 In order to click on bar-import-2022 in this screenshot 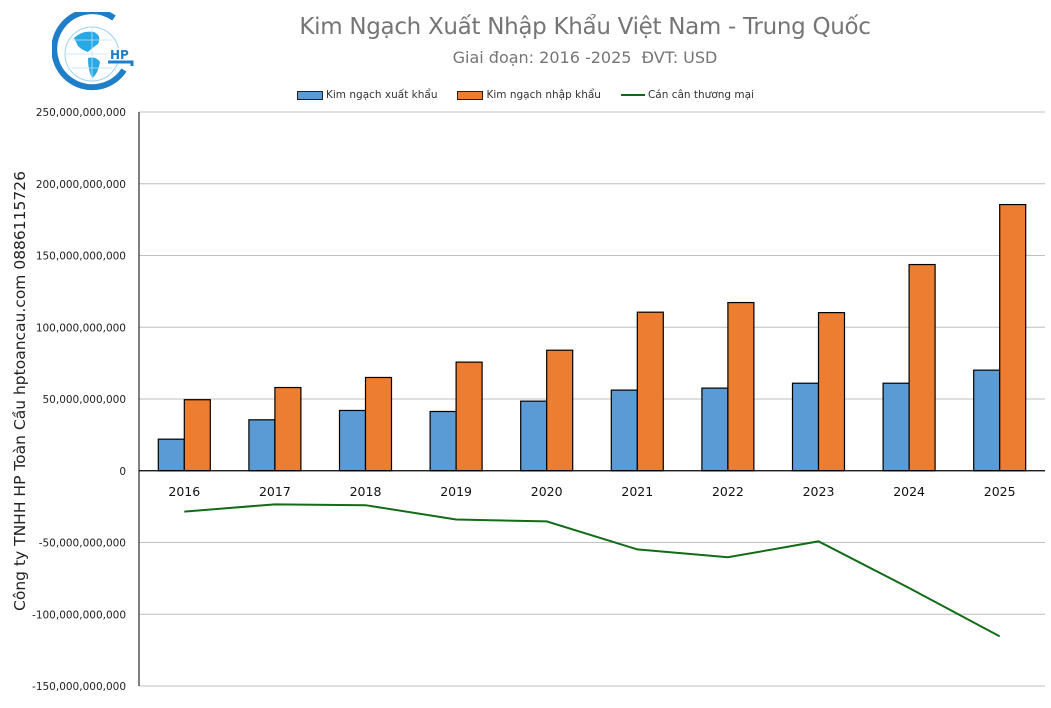, I will do `click(741, 386)`.